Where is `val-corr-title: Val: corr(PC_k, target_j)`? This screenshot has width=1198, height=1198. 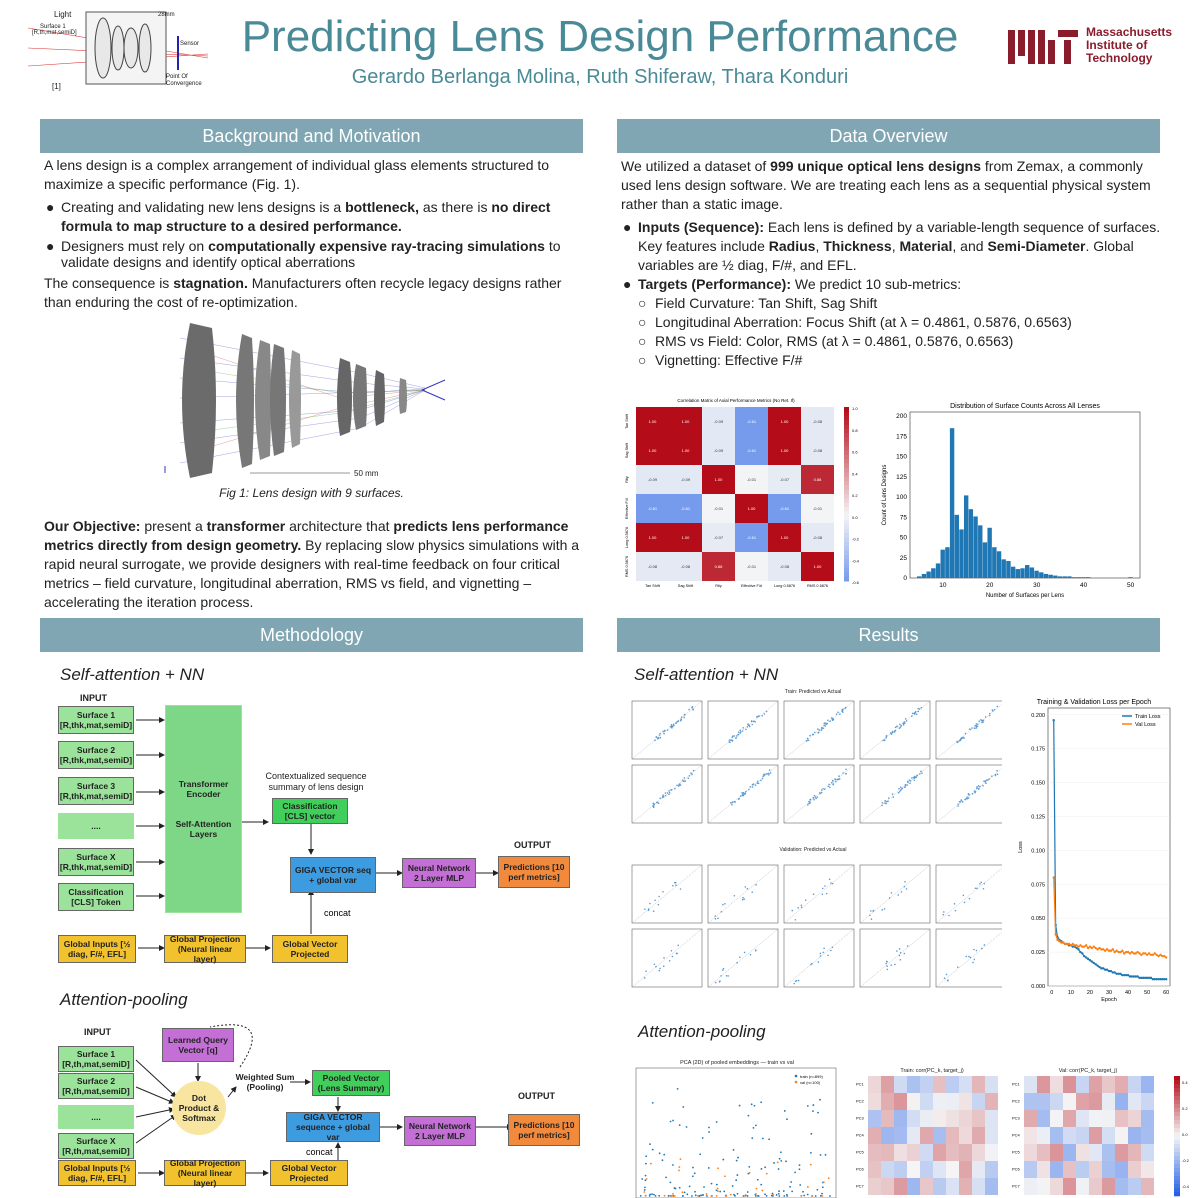
val-corr-title: Val: corr(PC_k, target_j) is located at coordinates (1088, 1071).